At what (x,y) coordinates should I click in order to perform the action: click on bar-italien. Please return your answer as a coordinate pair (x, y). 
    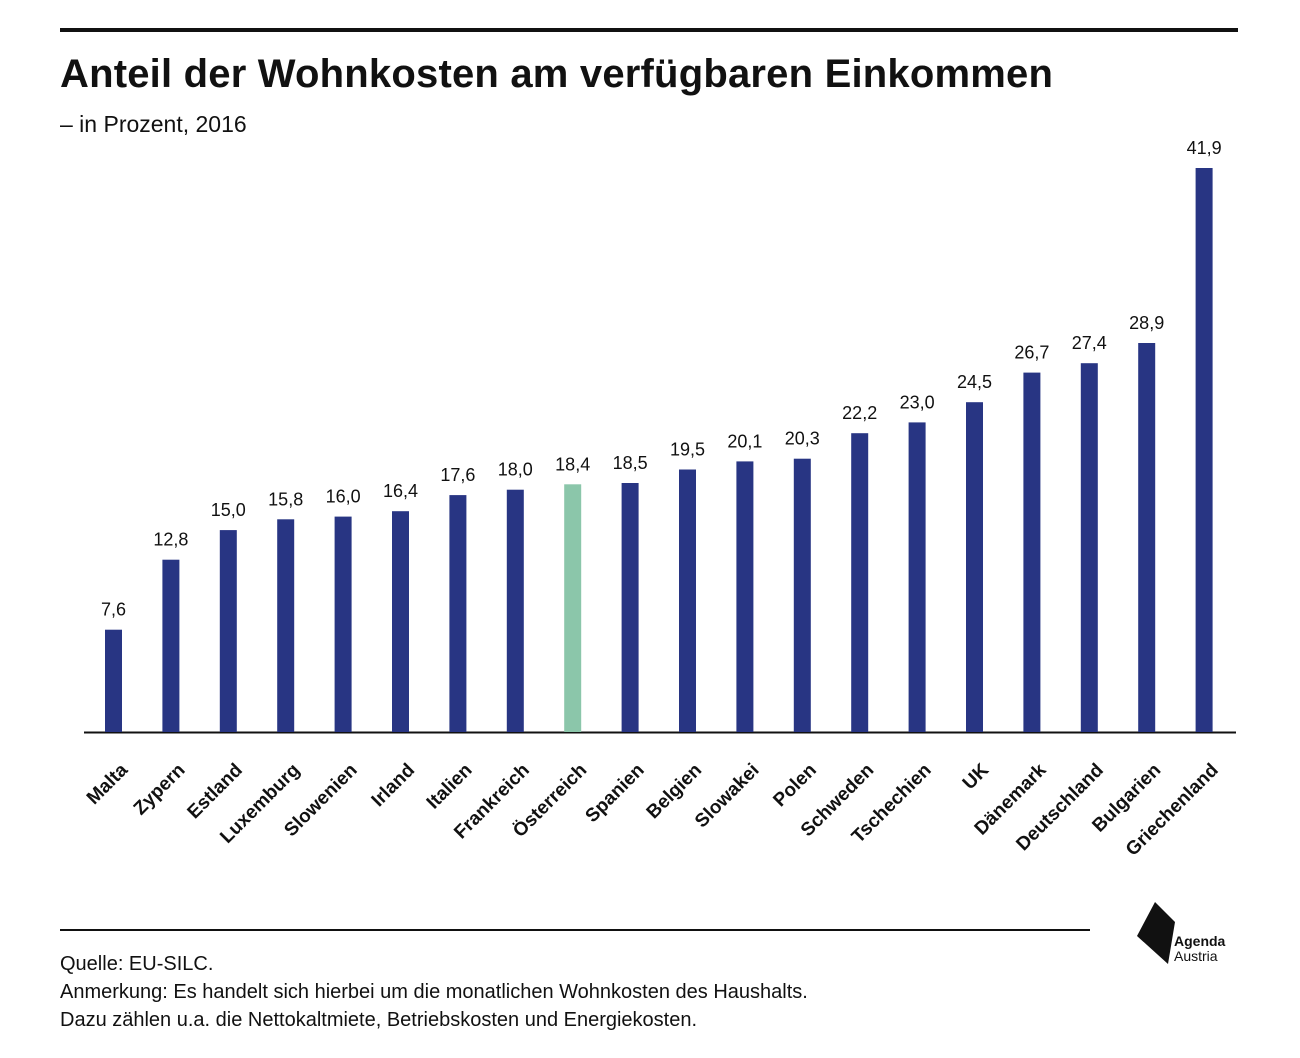
    Looking at the image, I should click on (458, 613).